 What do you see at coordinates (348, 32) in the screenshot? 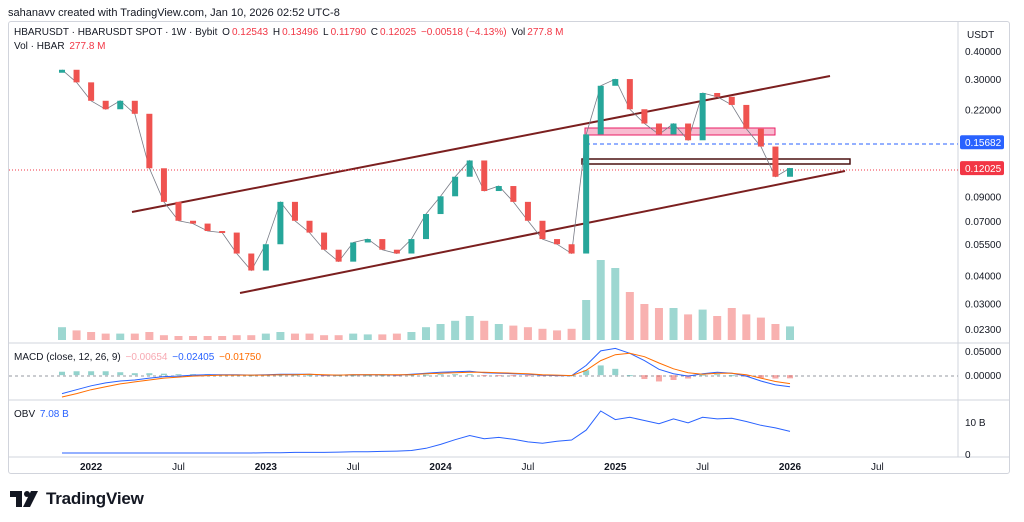
I see `low-value: 0.11790` at bounding box center [348, 32].